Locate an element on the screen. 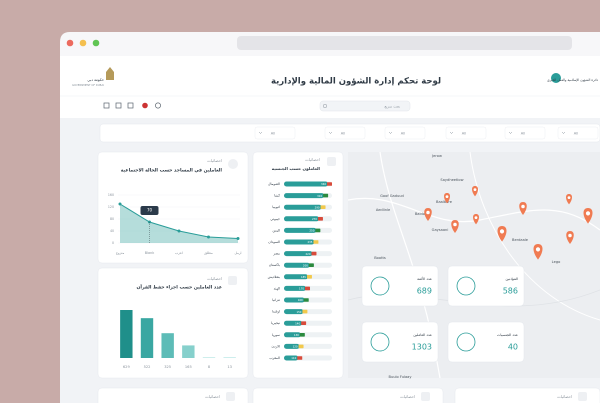 The image size is (600, 403). address-bar is located at coordinates (404, 43).